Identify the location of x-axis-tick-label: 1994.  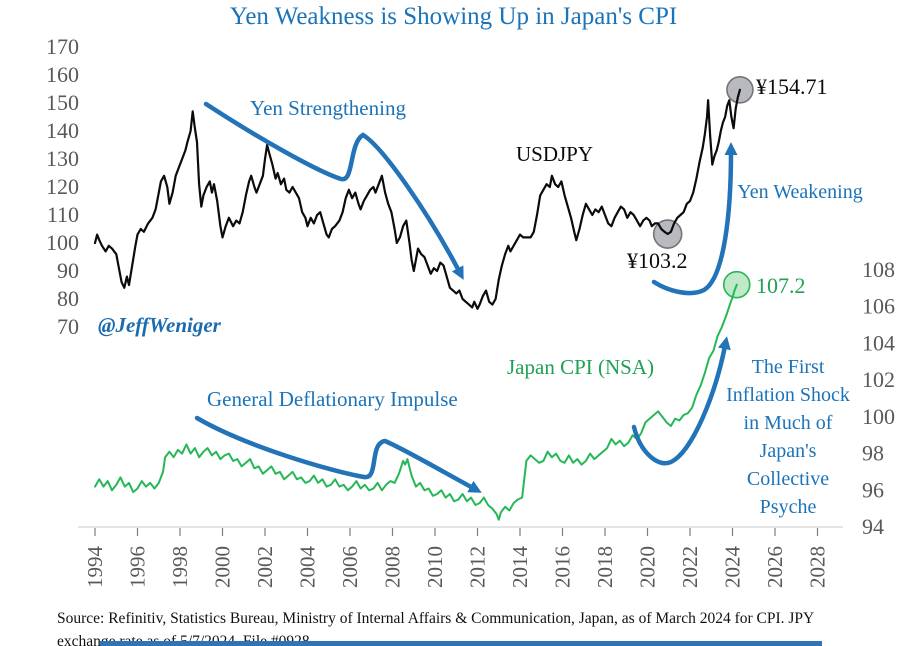
(95, 567).